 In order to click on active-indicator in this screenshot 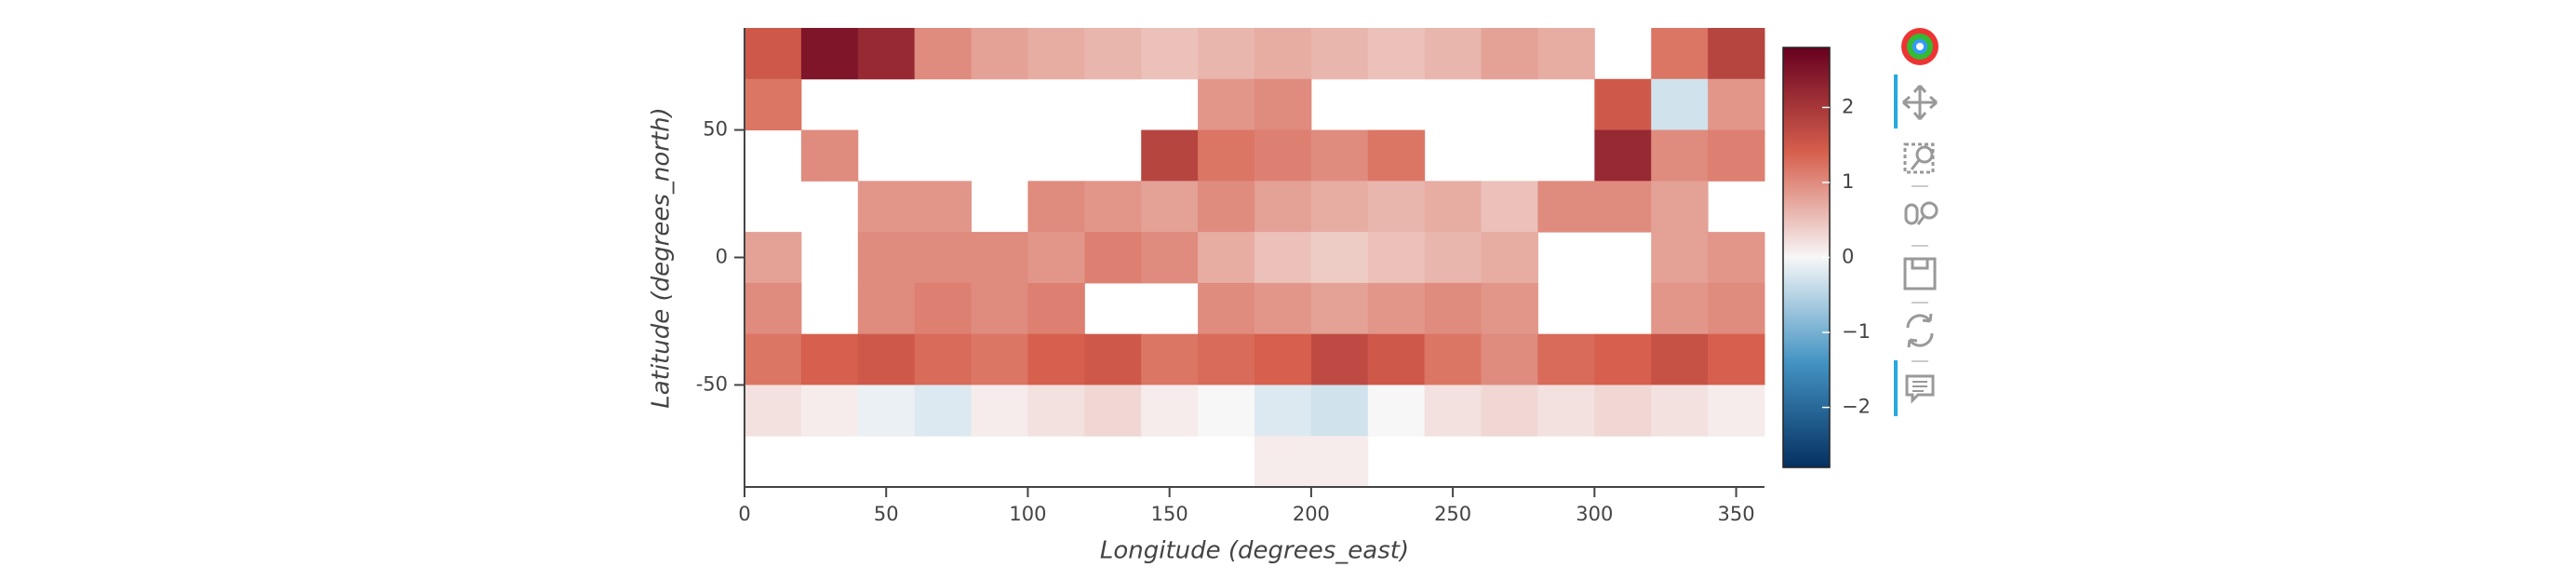, I will do `click(1896, 101)`.